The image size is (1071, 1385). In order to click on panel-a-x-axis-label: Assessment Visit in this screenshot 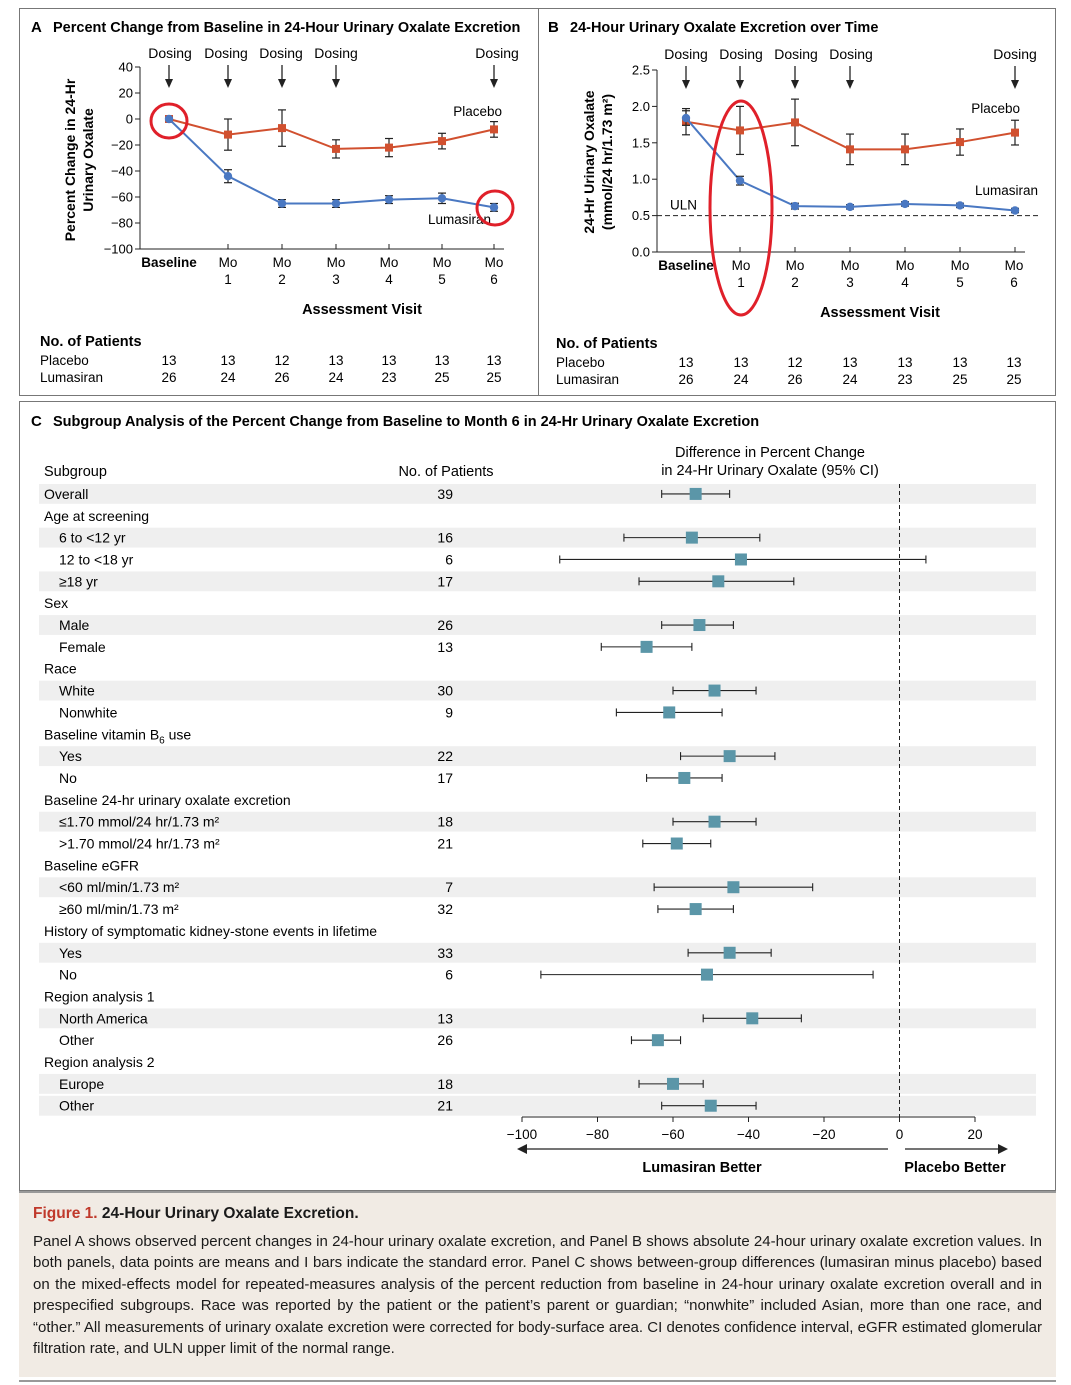, I will do `click(362, 310)`.